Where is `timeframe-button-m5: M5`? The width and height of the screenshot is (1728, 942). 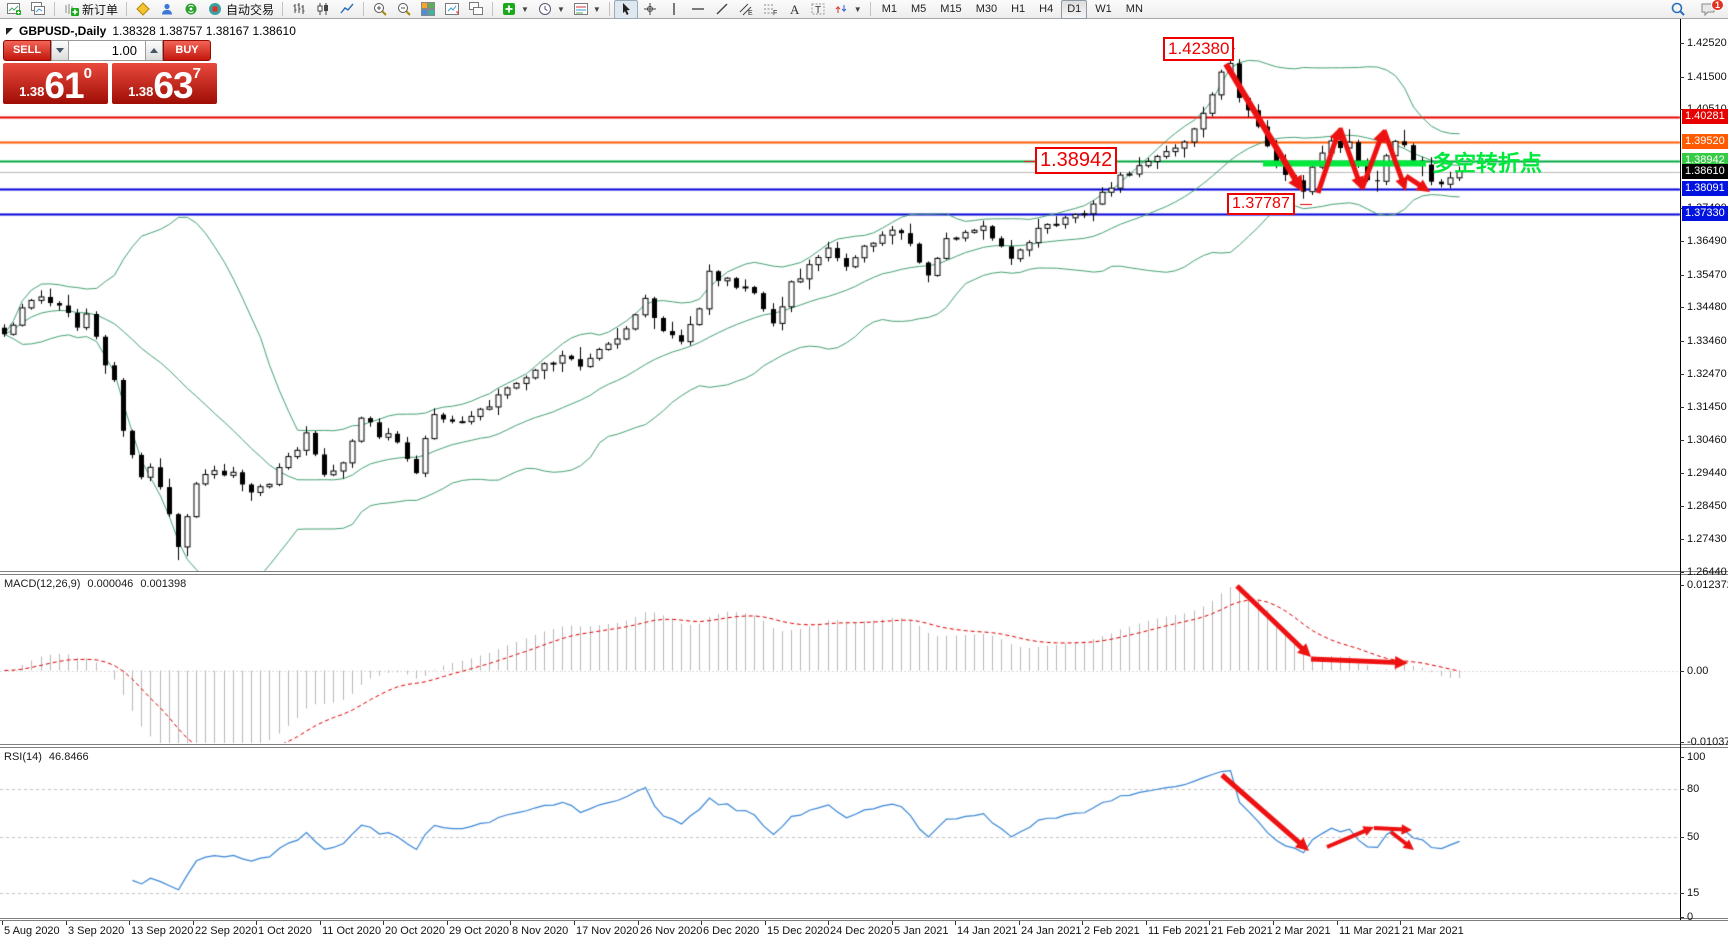 timeframe-button-m5: M5 is located at coordinates (919, 8).